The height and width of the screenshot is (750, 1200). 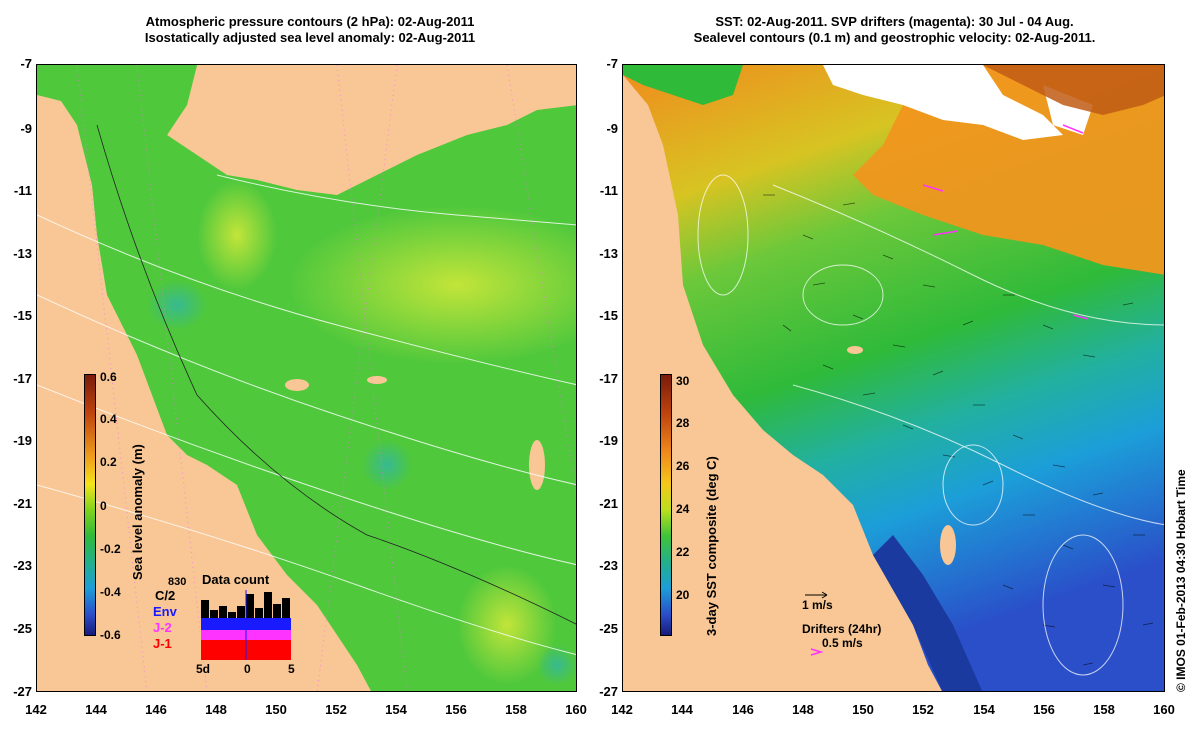 What do you see at coordinates (236, 579) in the screenshot?
I see `data-count-title: Data count` at bounding box center [236, 579].